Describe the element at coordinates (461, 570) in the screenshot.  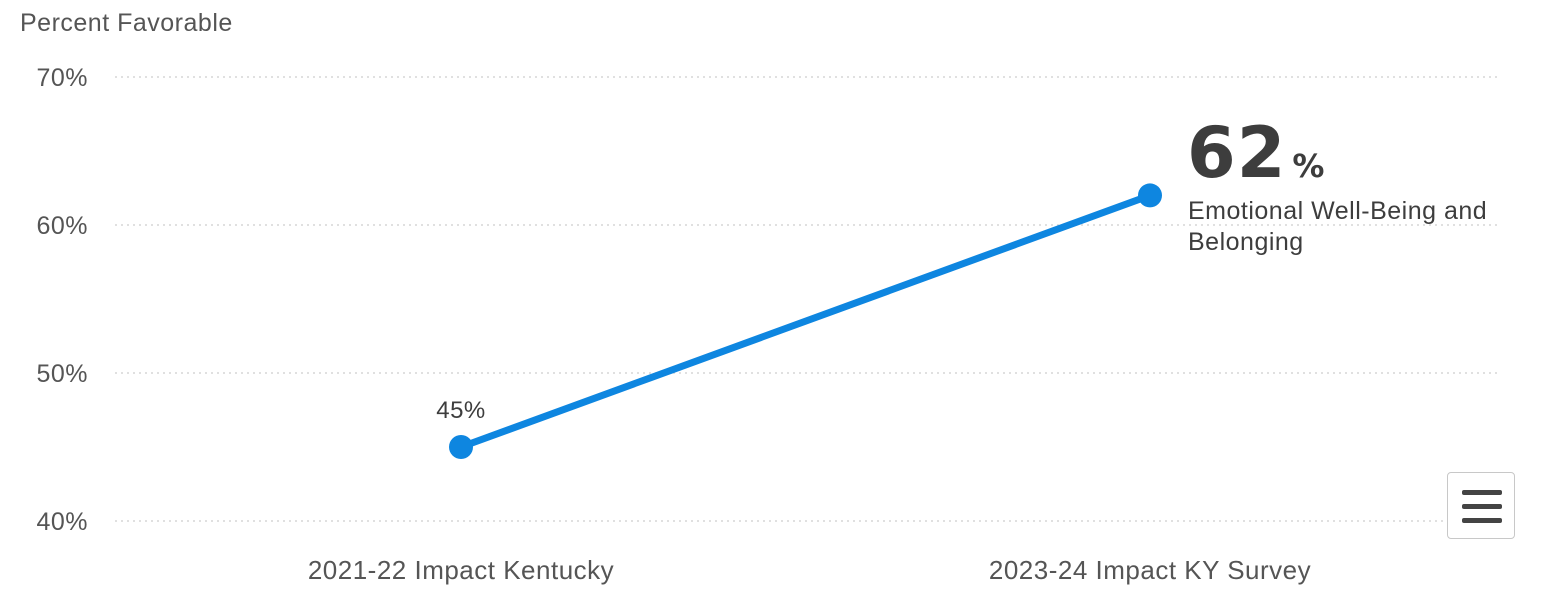
I see `x-category-label: 2021-22 Impact Kentucky` at that location.